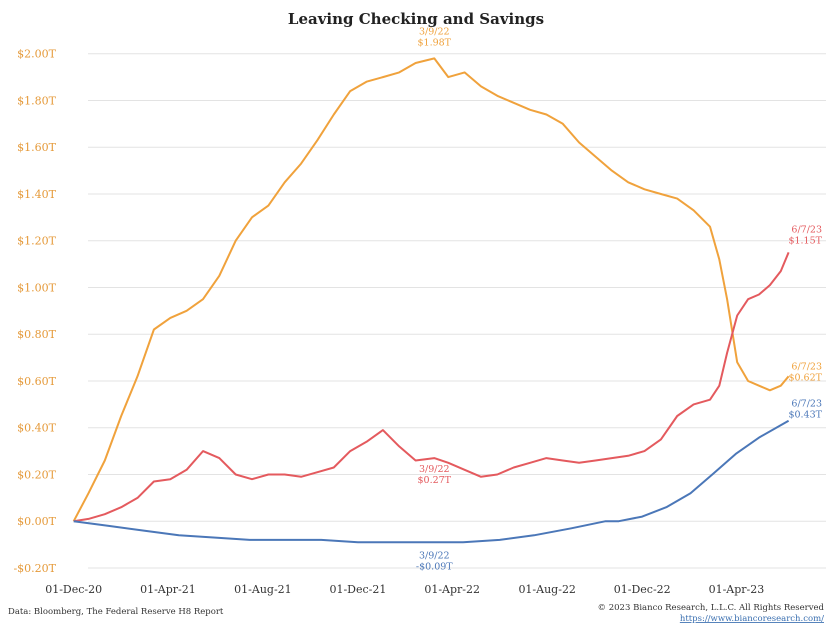  Describe the element at coordinates (36, 54) in the screenshot. I see `y-tick-label: $2.00T` at that location.